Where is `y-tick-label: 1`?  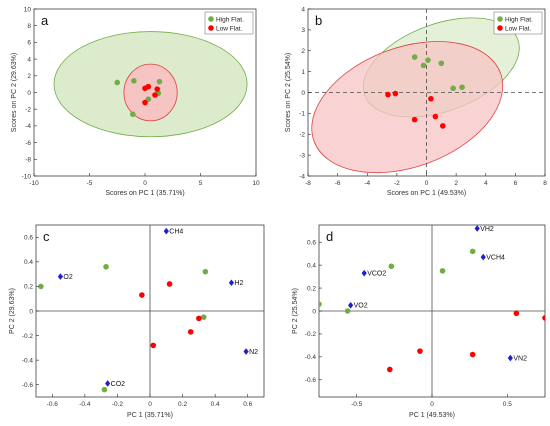
y-tick-label: 1 is located at coordinates (303, 72).